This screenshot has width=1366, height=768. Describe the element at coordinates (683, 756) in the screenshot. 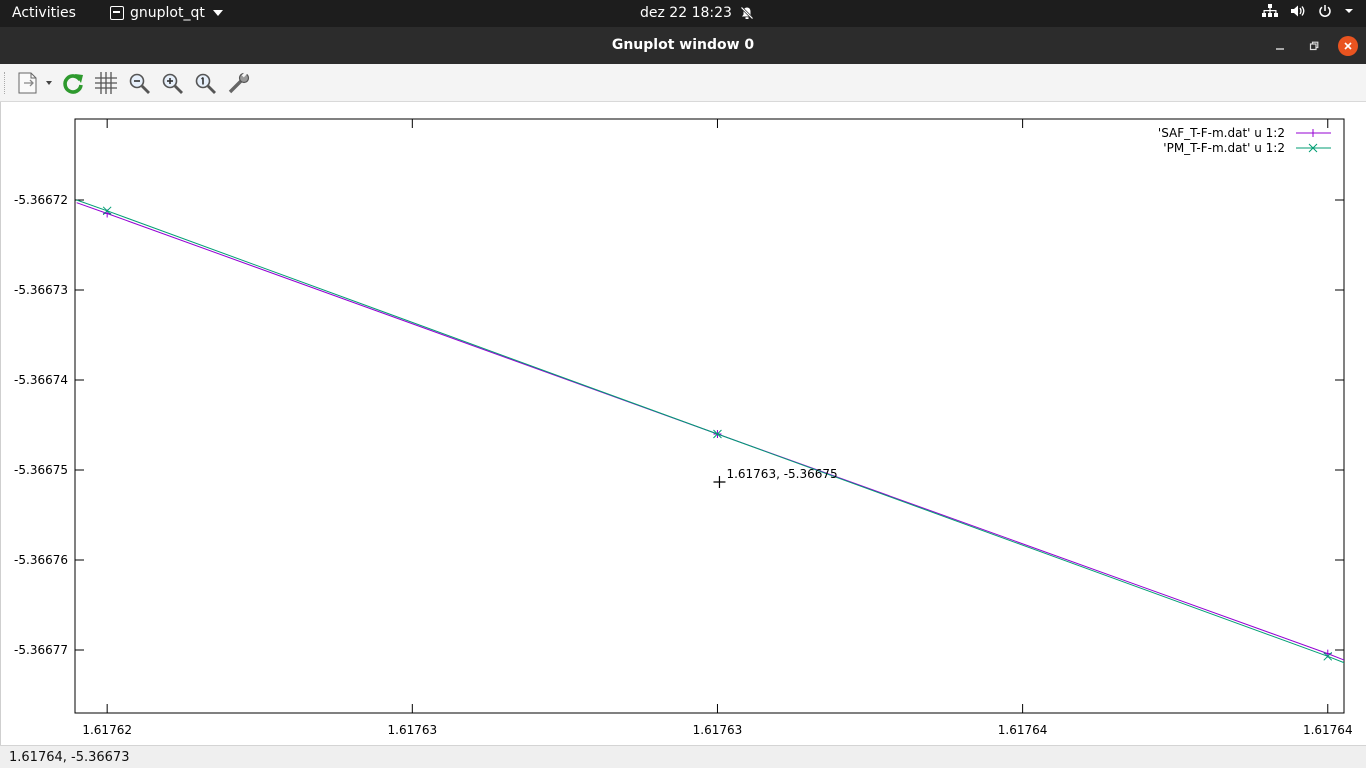

I see `status-bar: 1.61764, -5.36673` at that location.